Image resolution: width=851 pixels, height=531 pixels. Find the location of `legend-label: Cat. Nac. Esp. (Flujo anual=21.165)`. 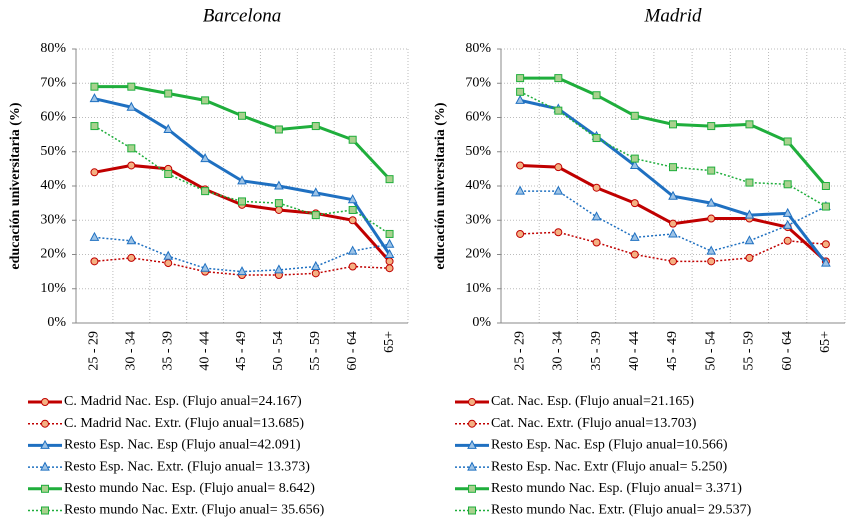

legend-label: Cat. Nac. Esp. (Flujo anual=21.165) is located at coordinates (592, 401).